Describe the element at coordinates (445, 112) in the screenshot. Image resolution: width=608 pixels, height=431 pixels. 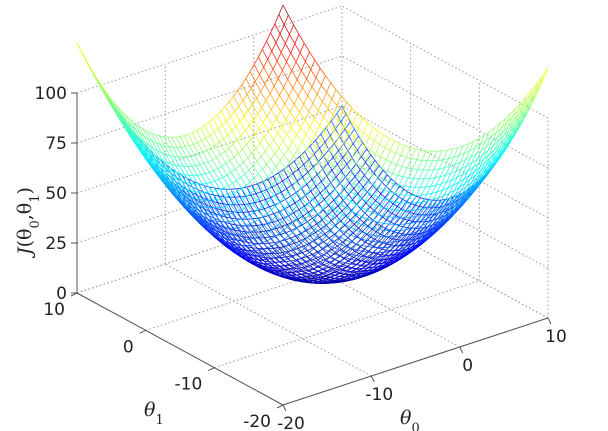
I see `right-wall-grid-line` at that location.